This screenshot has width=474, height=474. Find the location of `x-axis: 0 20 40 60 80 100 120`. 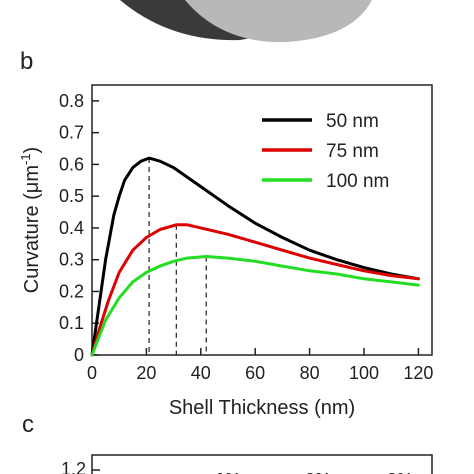

x-axis: 0 20 40 60 80 100 120 is located at coordinates (260, 365).